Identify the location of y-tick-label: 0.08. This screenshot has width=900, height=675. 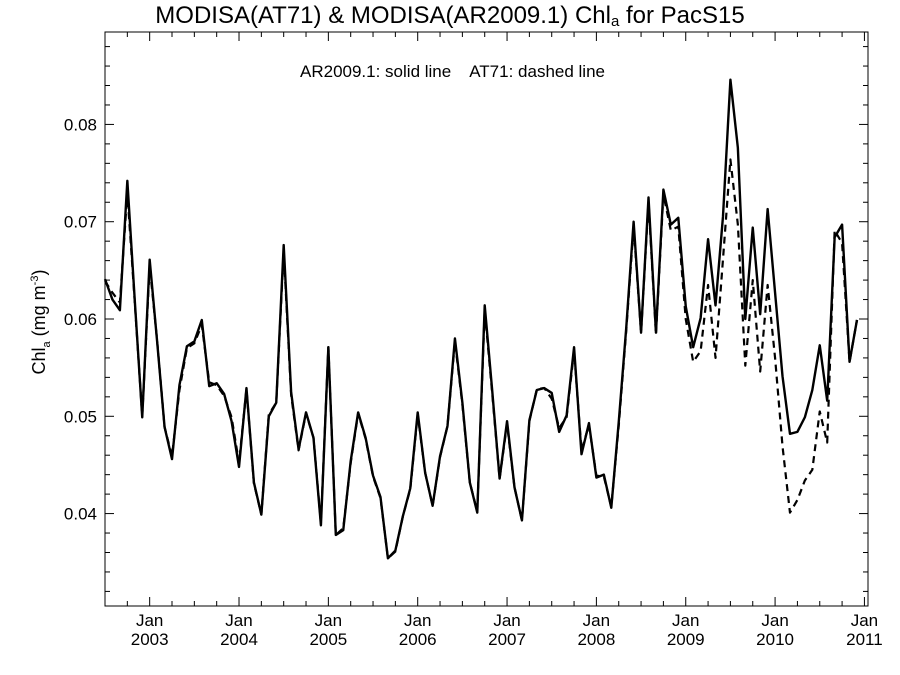
(80, 124).